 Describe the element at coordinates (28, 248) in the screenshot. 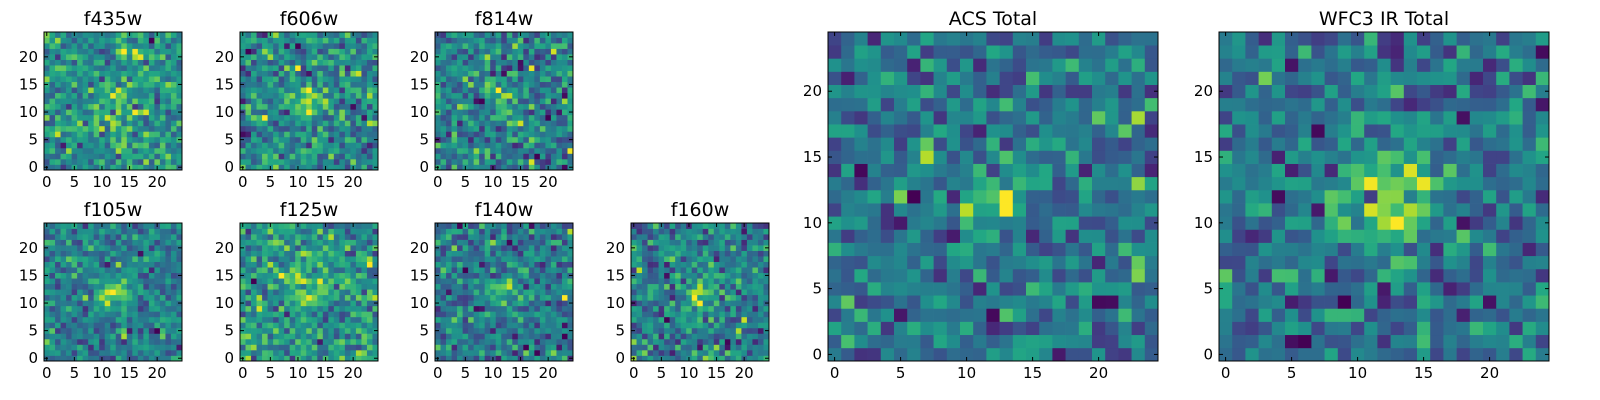

I see `y-tick-label: 20` at that location.